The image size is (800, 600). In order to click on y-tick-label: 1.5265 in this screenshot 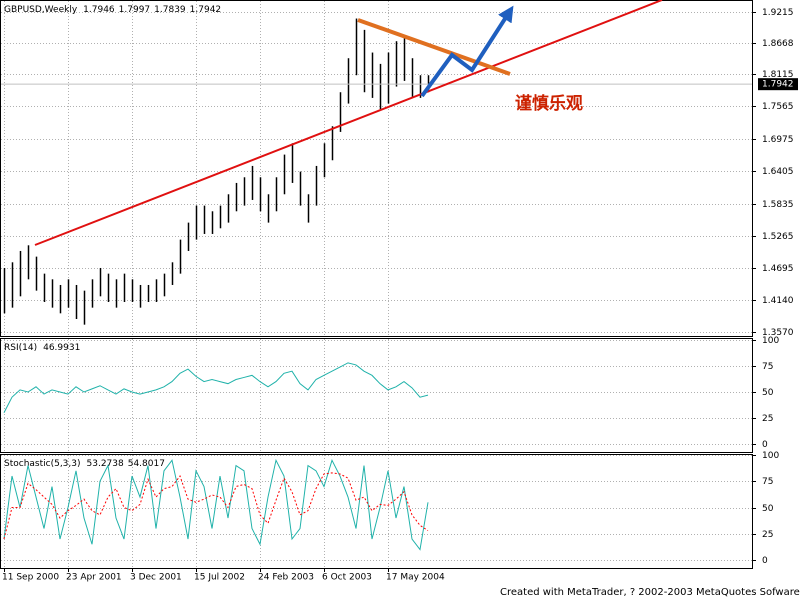, I will do `click(778, 237)`.